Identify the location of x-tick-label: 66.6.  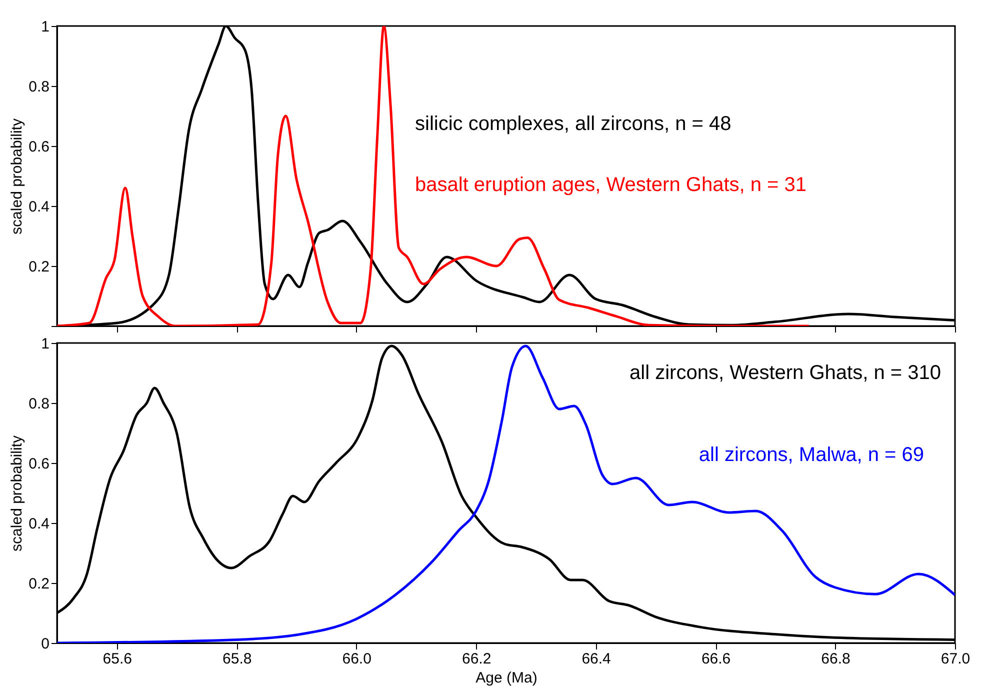
(716, 659).